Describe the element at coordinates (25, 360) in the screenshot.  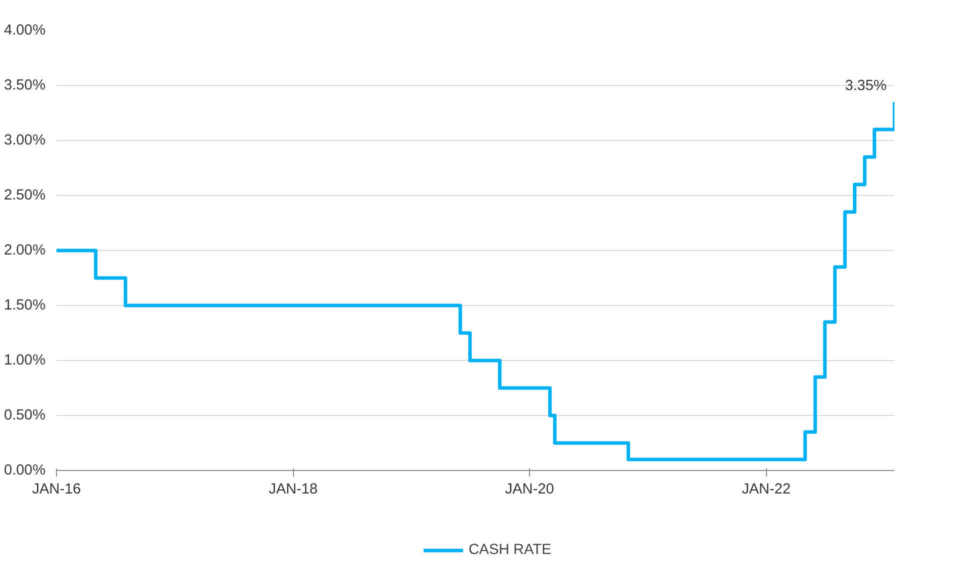
I see `y-tick-label: 1.00%` at that location.